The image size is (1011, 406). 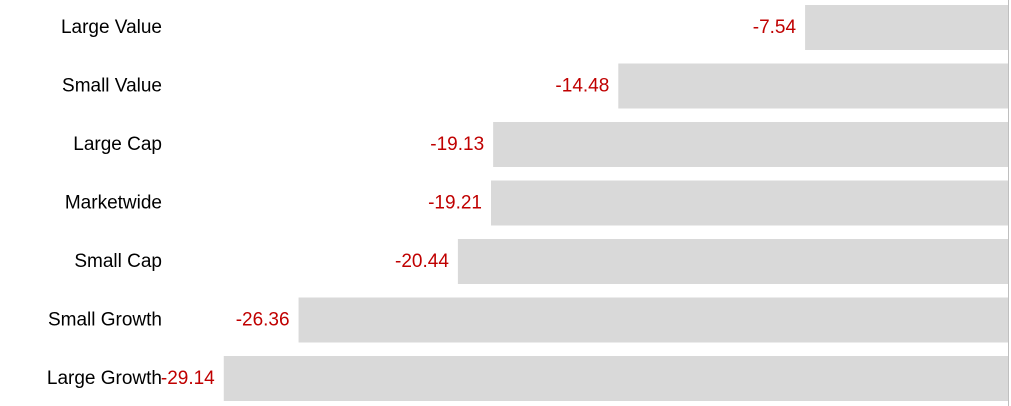 I want to click on category-label: Small Growth, so click(x=105, y=320).